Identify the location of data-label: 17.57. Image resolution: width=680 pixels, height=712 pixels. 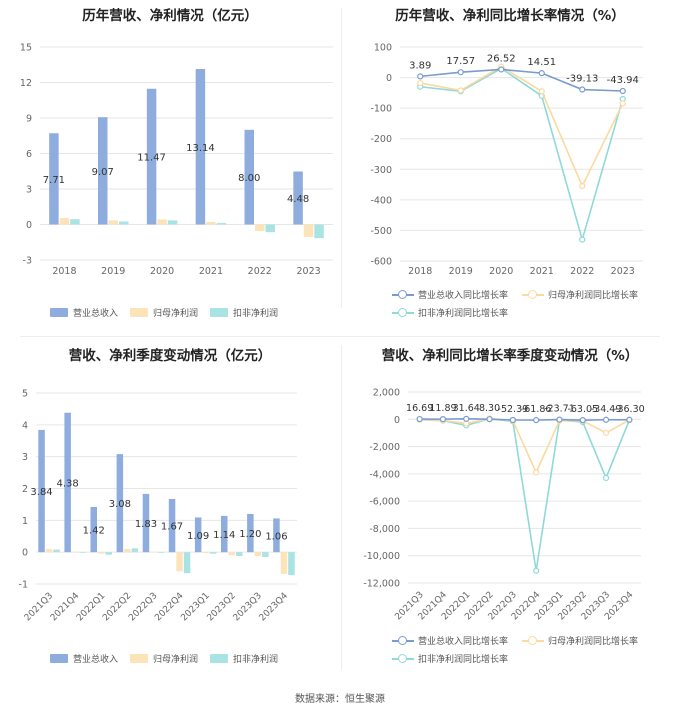
(460, 61).